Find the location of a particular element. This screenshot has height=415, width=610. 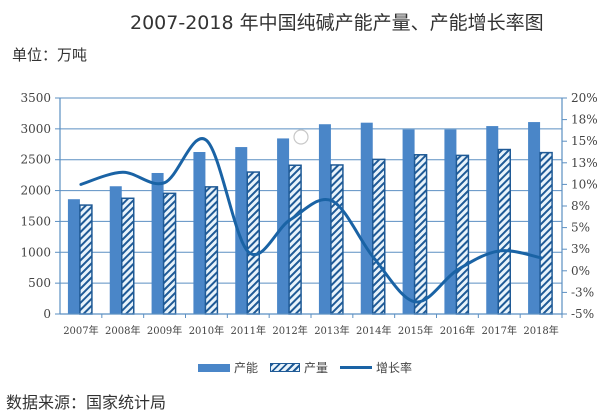

x-tick-label: 2009年 is located at coordinates (164, 330).